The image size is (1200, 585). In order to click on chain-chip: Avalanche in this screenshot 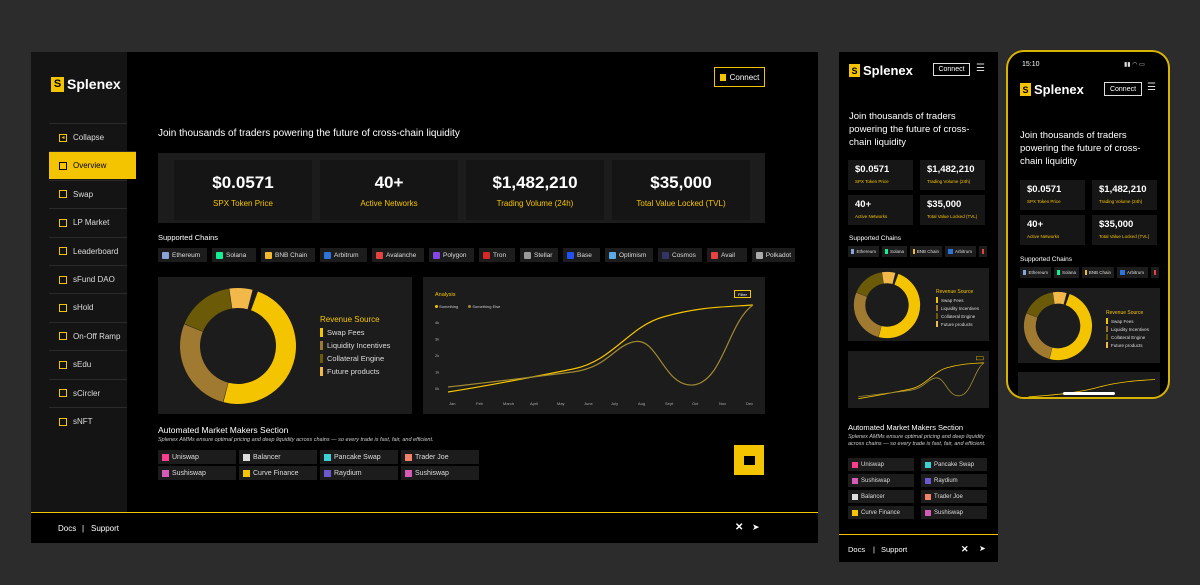, I will do `click(398, 255)`.